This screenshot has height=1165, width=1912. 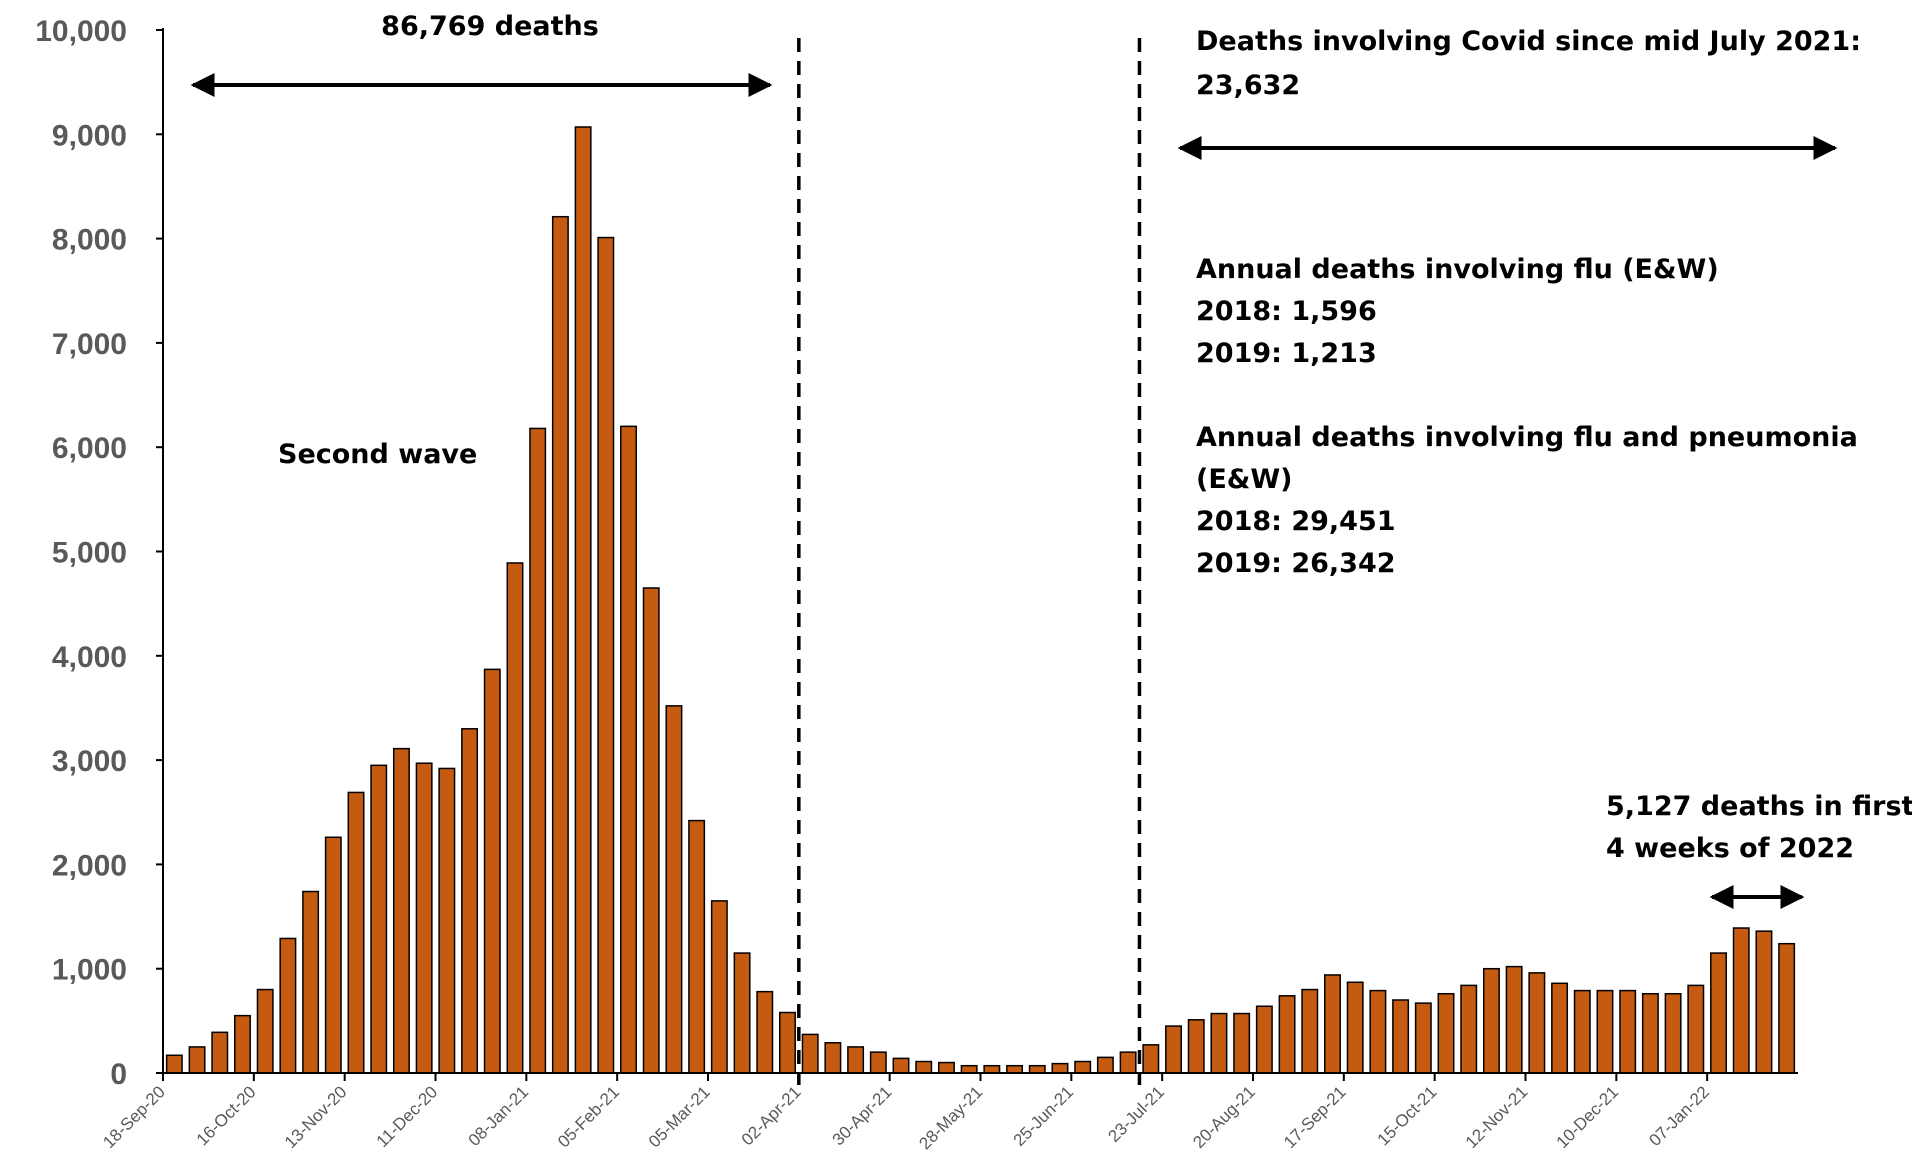 What do you see at coordinates (407, 1116) in the screenshot?
I see `x-tick-label: 11-Dec-20` at bounding box center [407, 1116].